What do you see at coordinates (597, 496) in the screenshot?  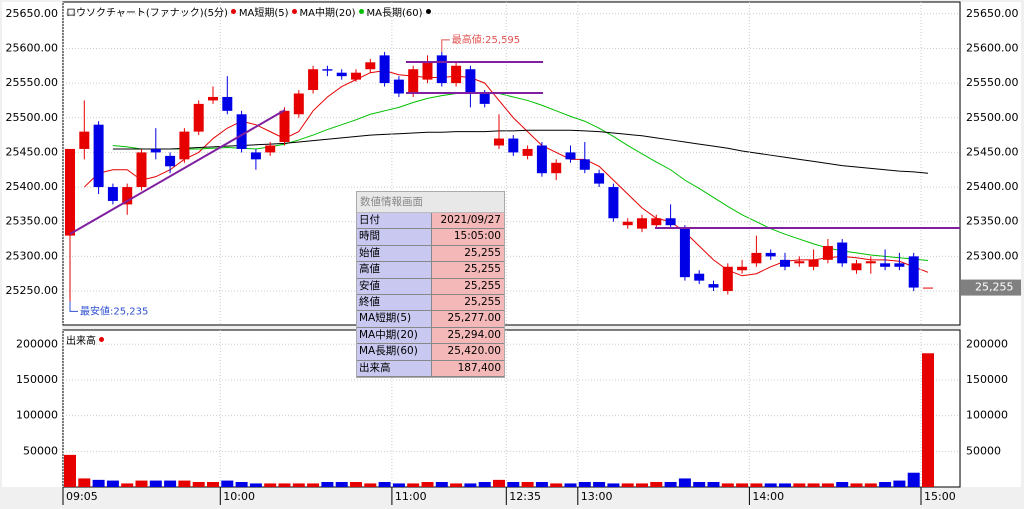 I see `x-tick-label: 13:00` at bounding box center [597, 496].